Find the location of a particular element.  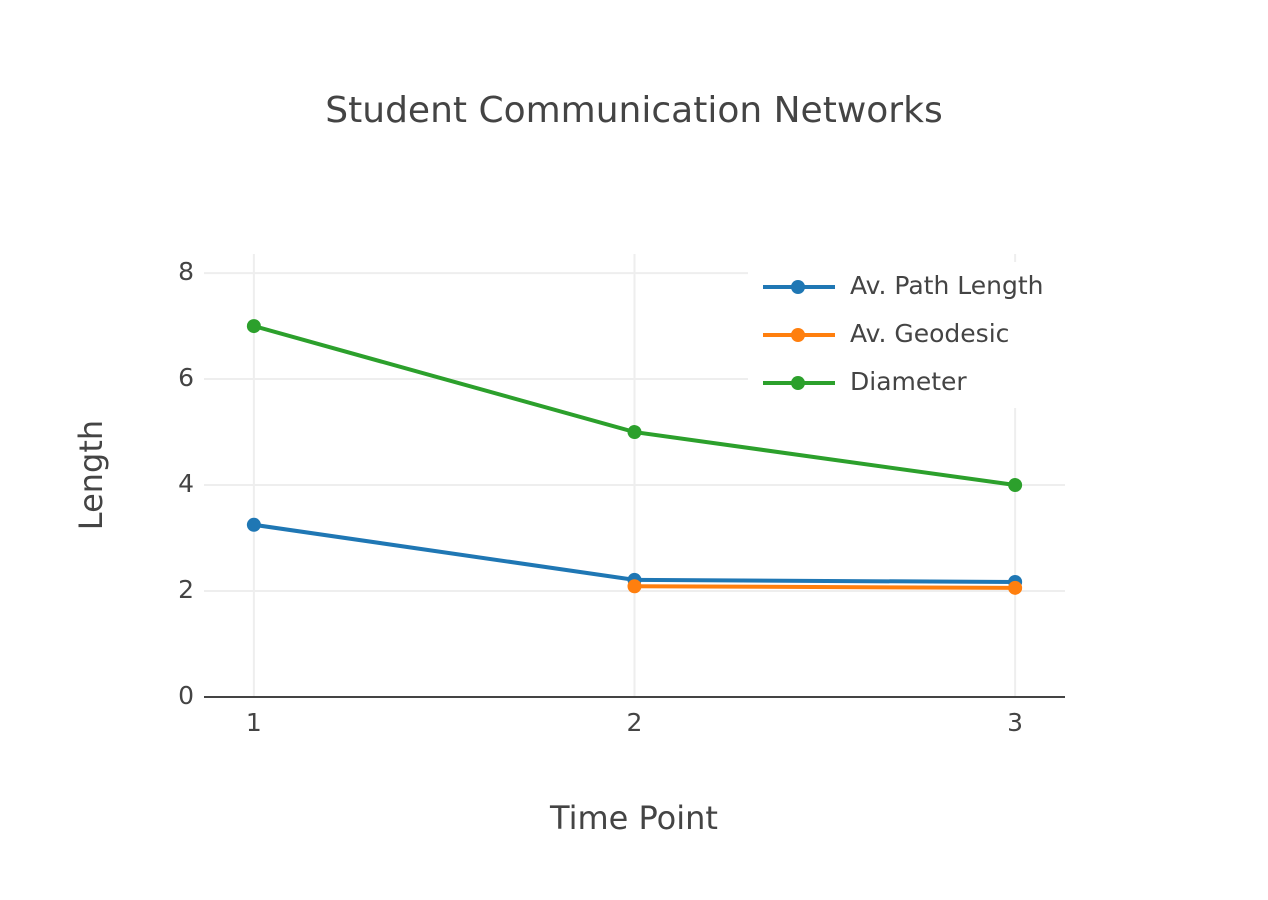

x-tick-label: 3 is located at coordinates (1015, 722).